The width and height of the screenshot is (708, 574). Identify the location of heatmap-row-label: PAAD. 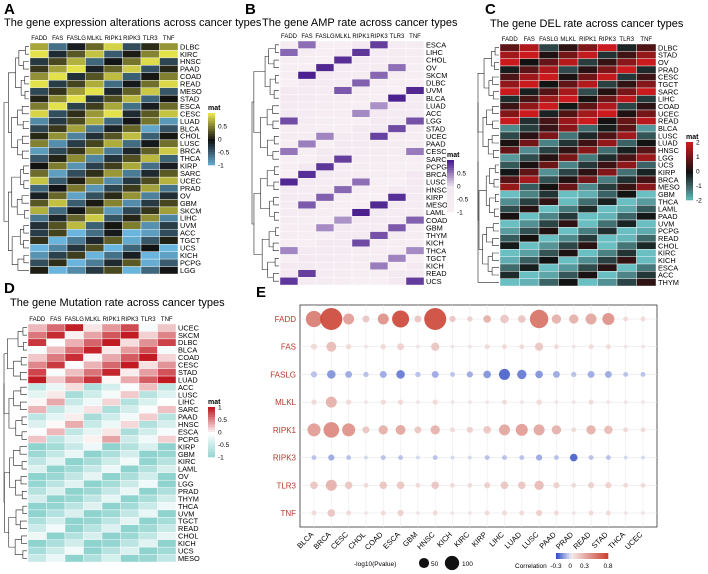
(668, 216).